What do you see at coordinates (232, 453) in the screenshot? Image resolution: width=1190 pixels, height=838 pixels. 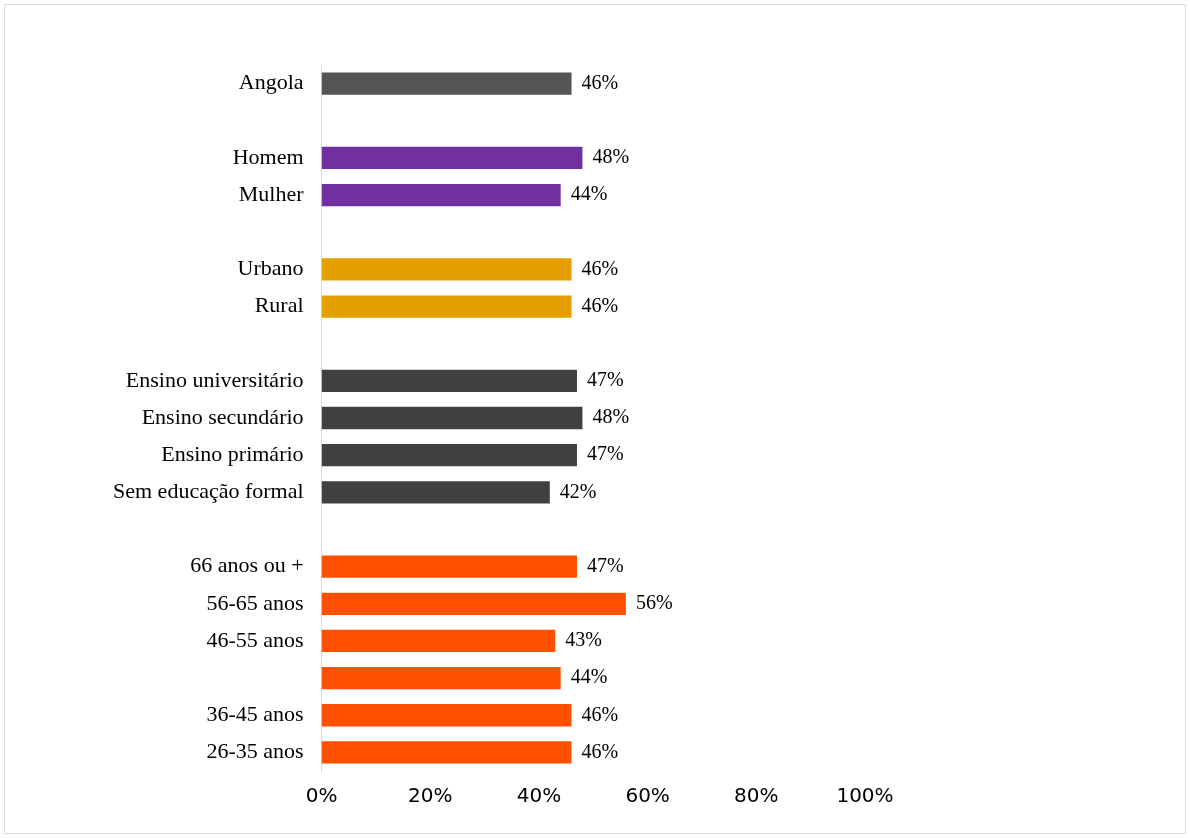 I see `y-tick-label: Ensino primário` at bounding box center [232, 453].